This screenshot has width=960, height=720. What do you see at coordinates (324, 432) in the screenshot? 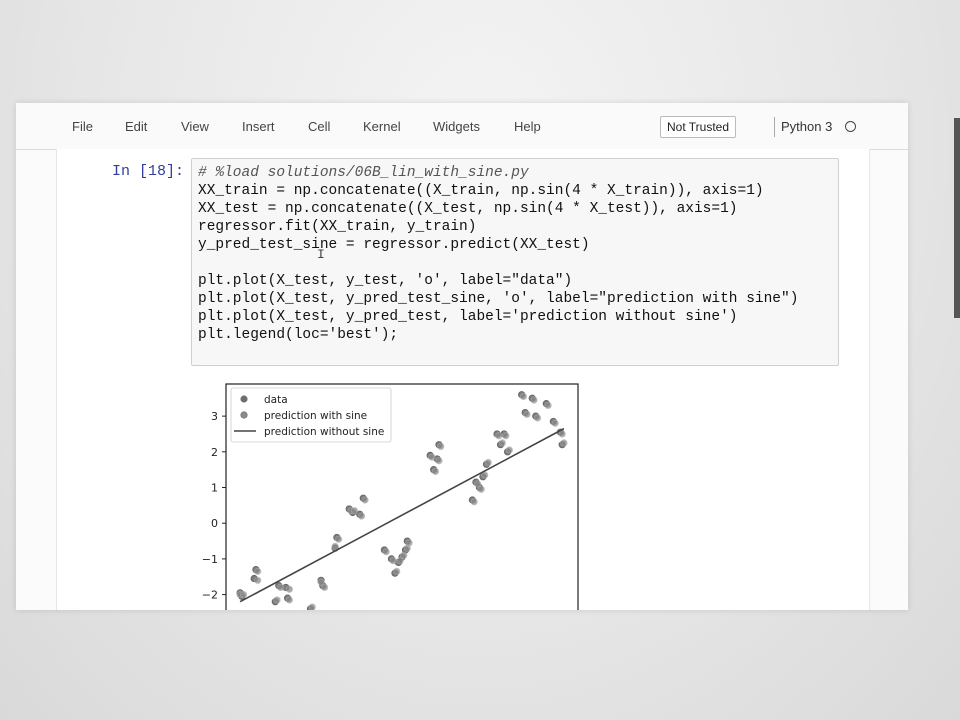
I see `legend-label: prediction without sine` at bounding box center [324, 432].